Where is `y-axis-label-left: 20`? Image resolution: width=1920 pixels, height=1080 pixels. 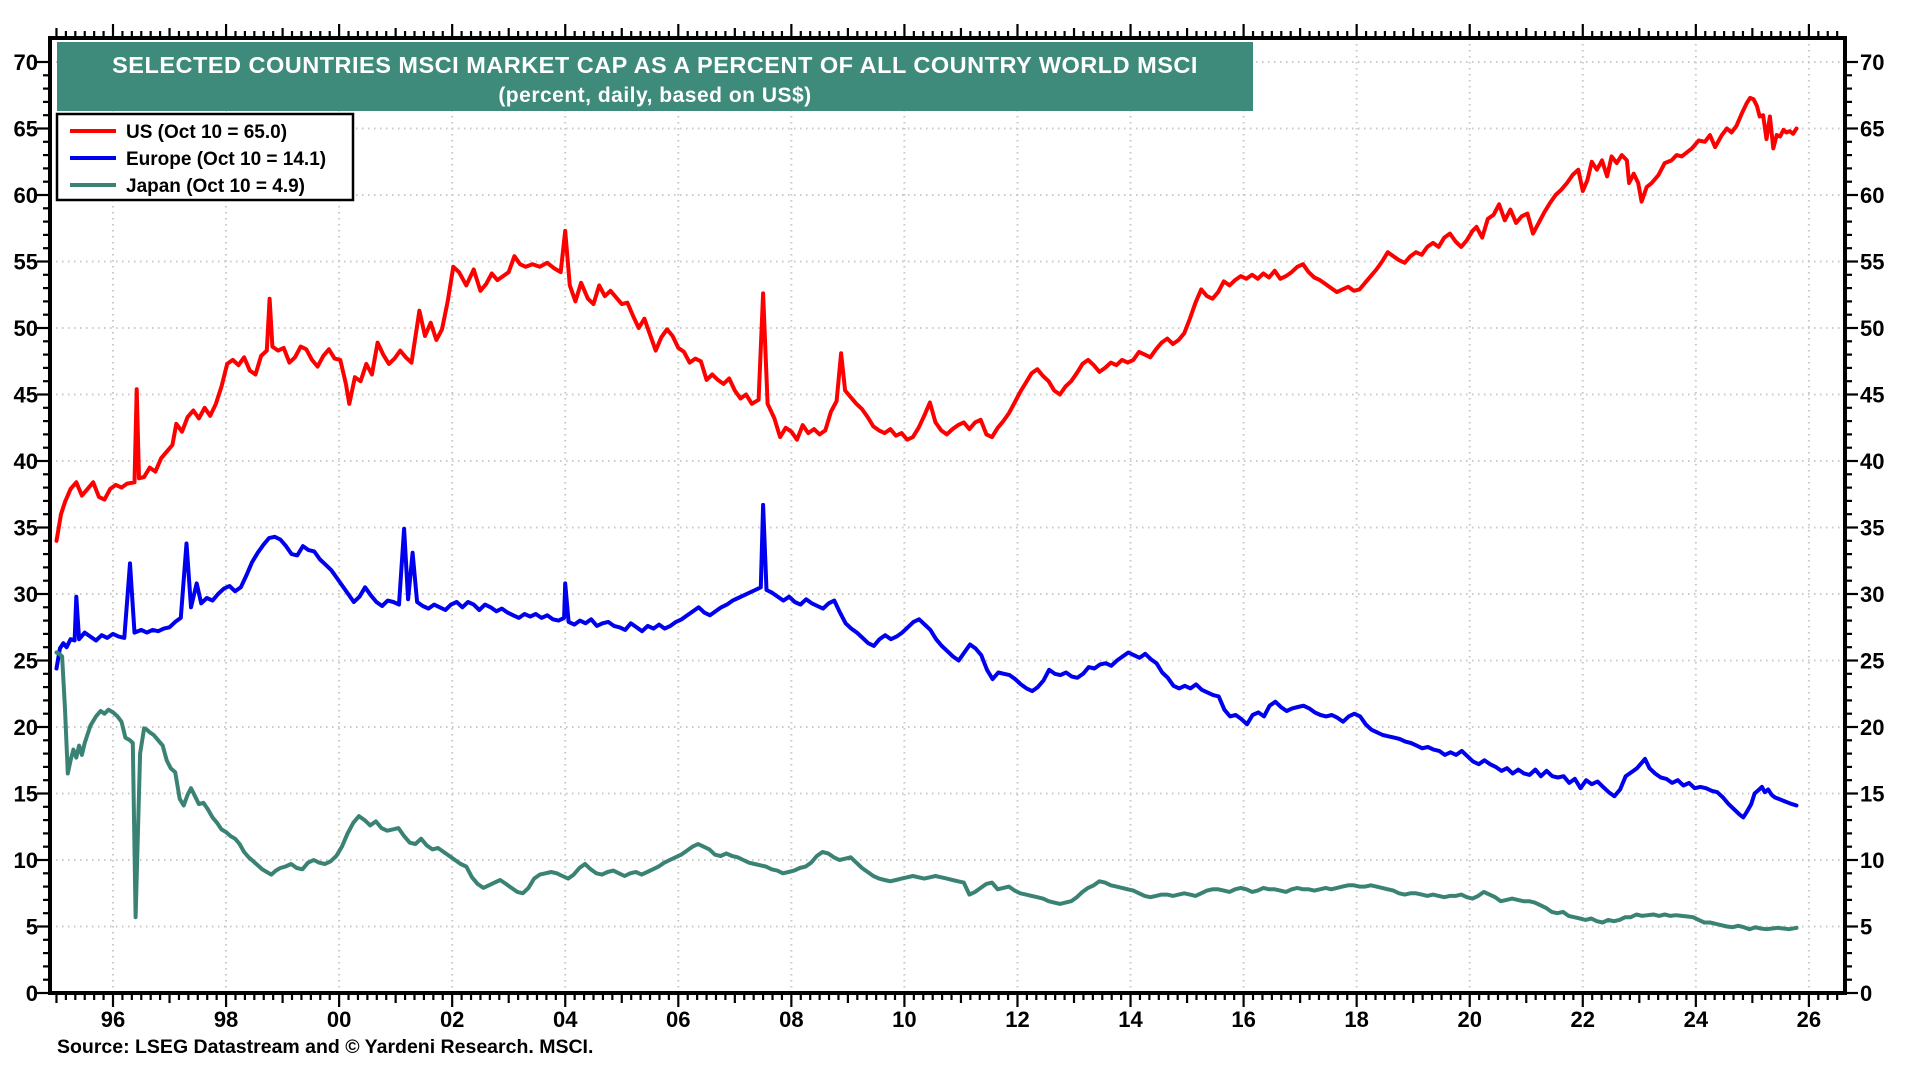 y-axis-label-left: 20 is located at coordinates (26, 727).